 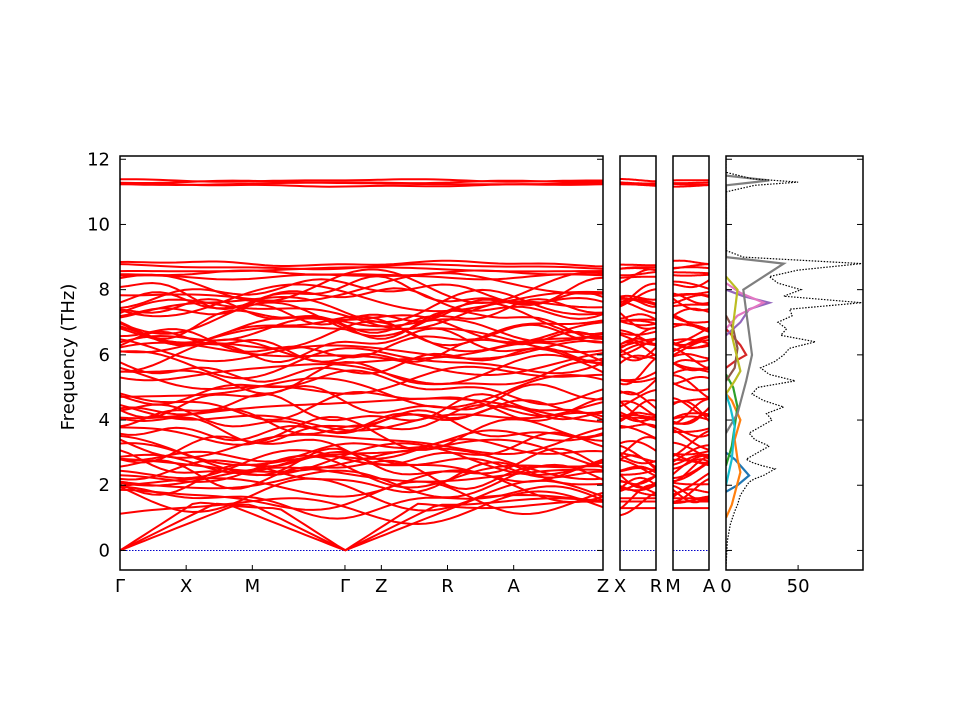 I want to click on y-tick-label: 10, so click(x=98, y=224).